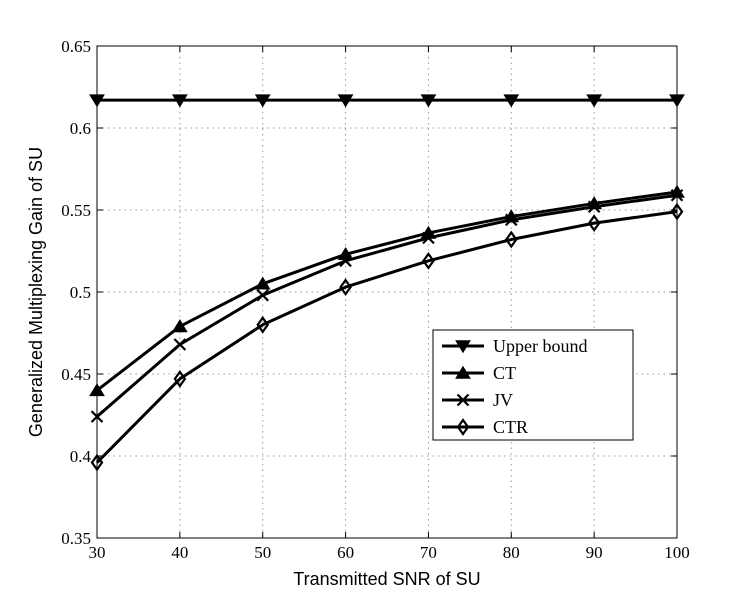 This screenshot has width=747, height=605. I want to click on y-tick-label: 0.35, so click(76, 538).